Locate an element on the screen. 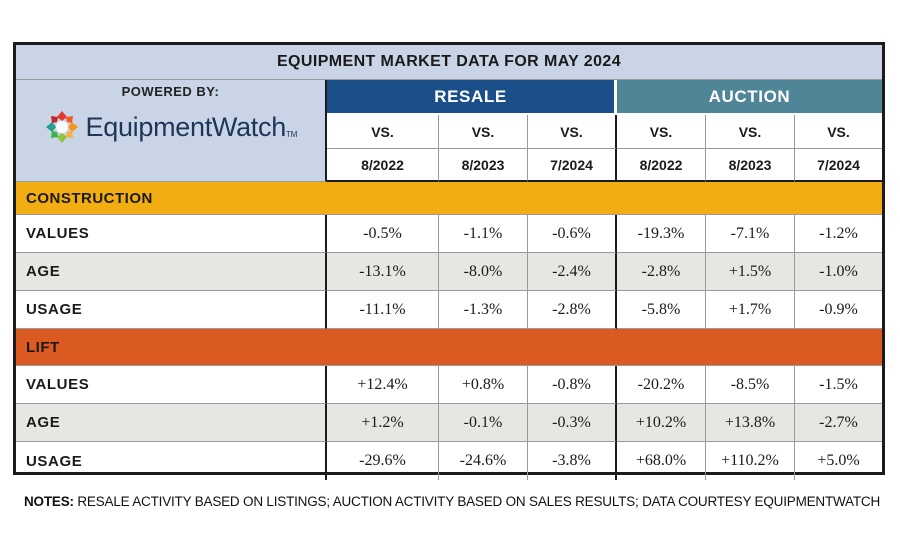  table-cell: -1.0% is located at coordinates (838, 272).